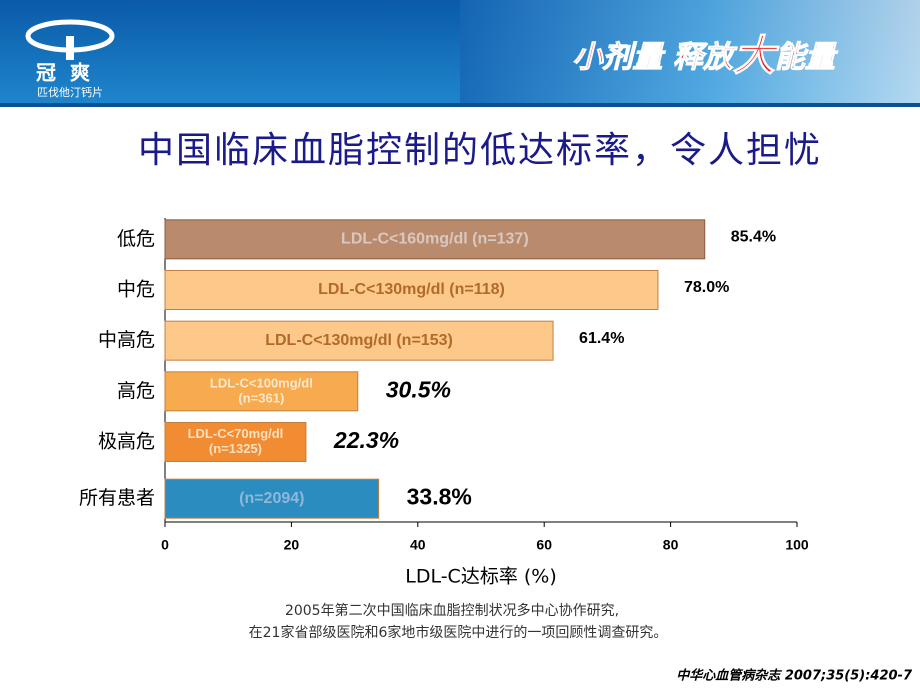 This screenshot has width=920, height=690. What do you see at coordinates (236, 433) in the screenshot?
I see `bar-label: LDL-C<70mg/dl` at bounding box center [236, 433].